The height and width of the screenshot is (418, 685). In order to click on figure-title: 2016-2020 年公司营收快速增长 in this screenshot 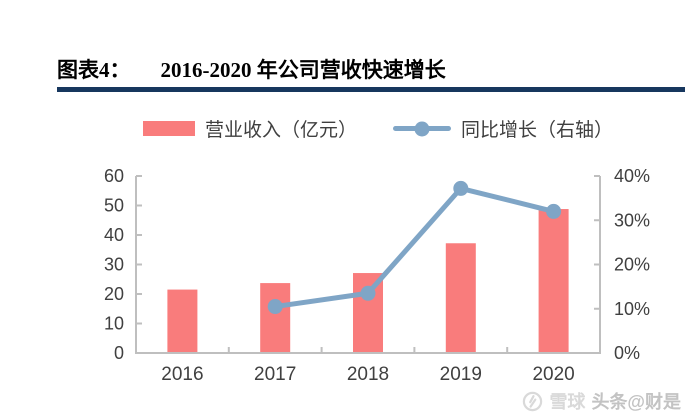, I will do `click(303, 70)`.